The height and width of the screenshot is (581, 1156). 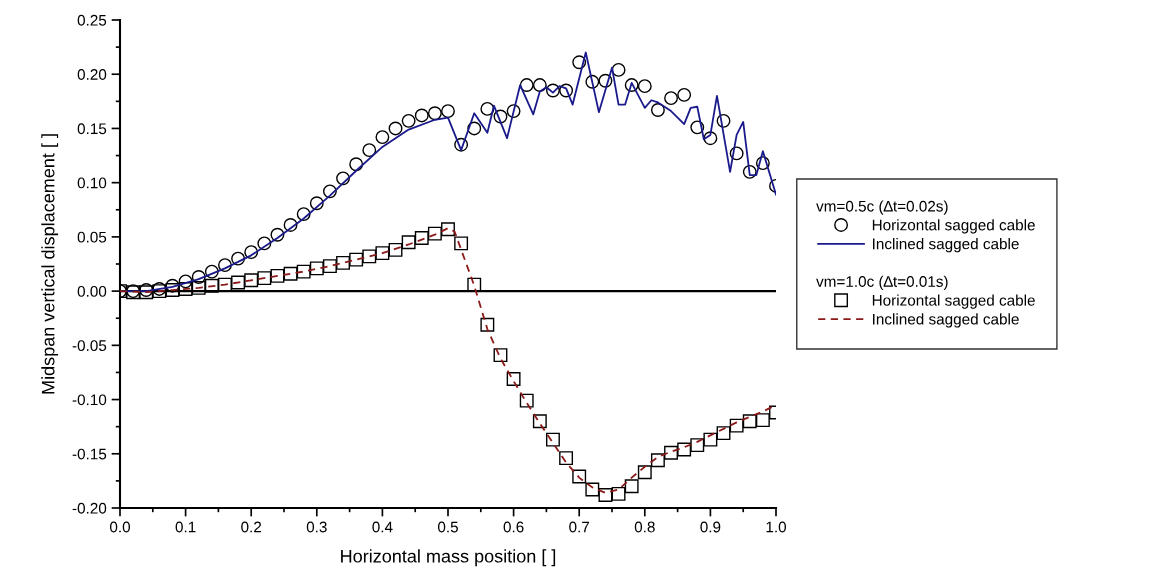 I want to click on y-axis-title: Midspan vertical displacement [ ], so click(x=50, y=264).